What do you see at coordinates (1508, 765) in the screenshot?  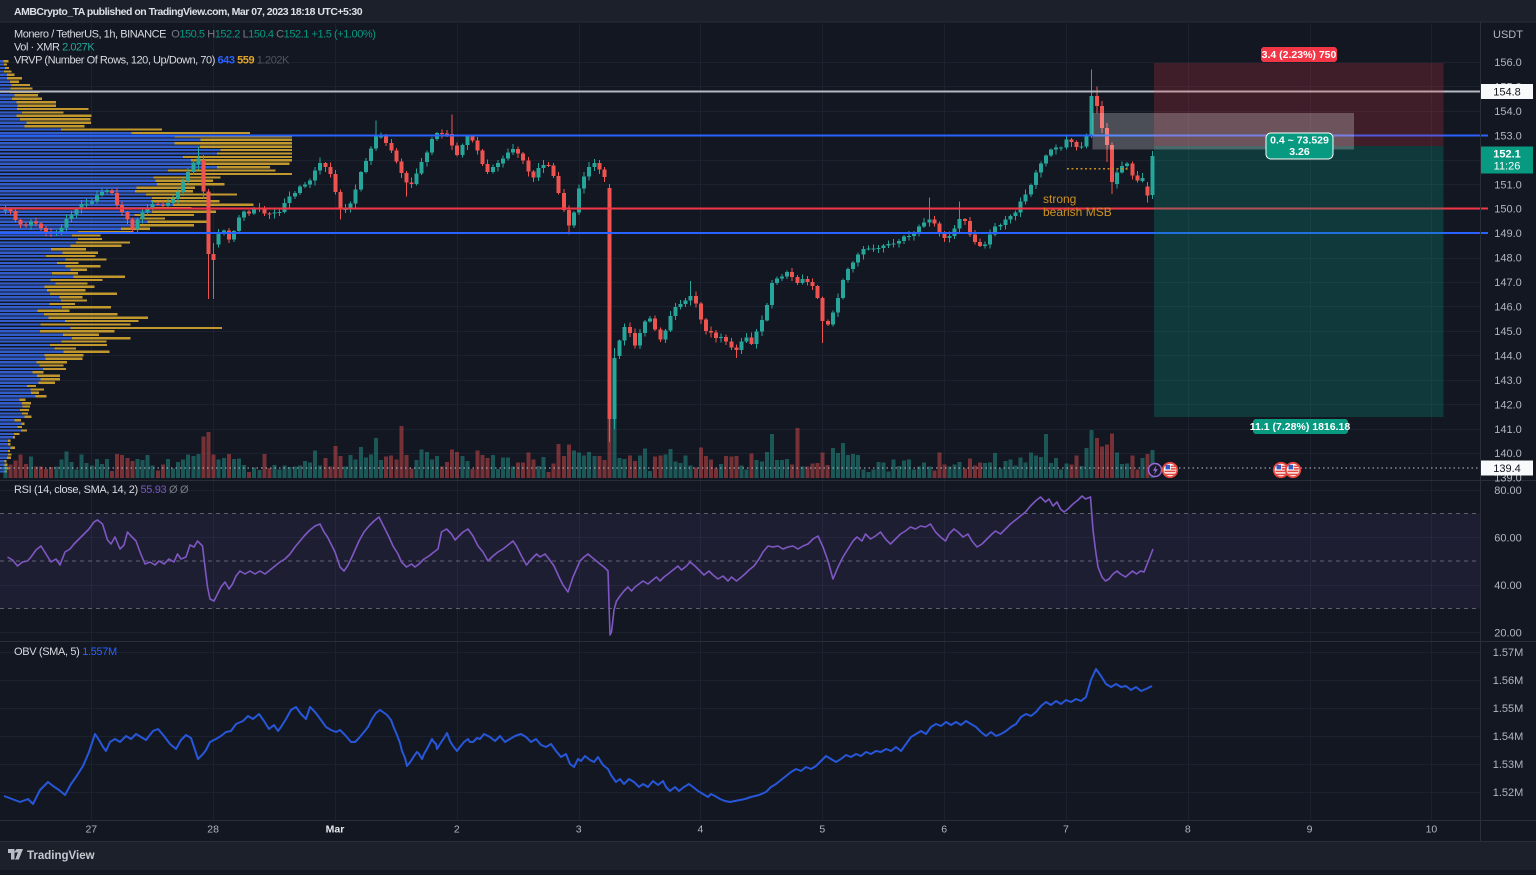 I see `svg-text: 1.53M` at bounding box center [1508, 765].